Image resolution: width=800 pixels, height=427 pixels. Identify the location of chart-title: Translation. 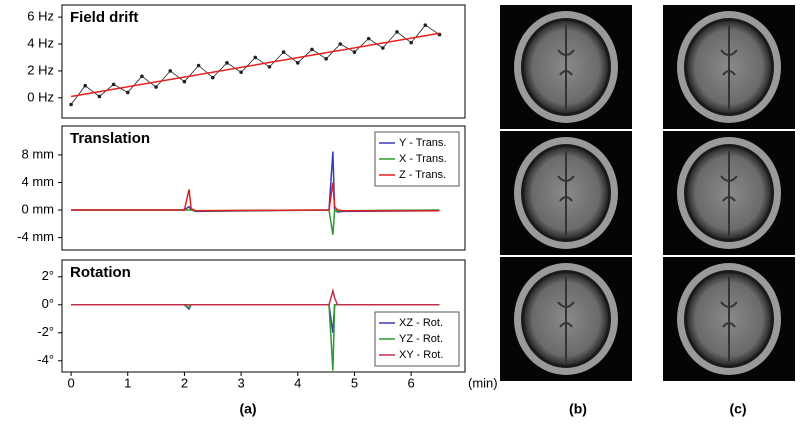
(110, 138).